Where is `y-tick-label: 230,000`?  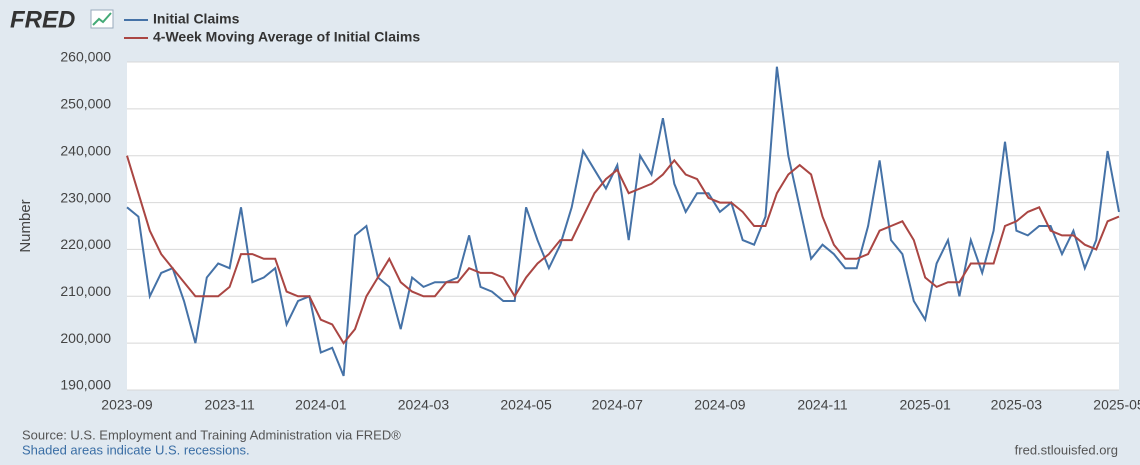 y-tick-label: 230,000 is located at coordinates (85, 197).